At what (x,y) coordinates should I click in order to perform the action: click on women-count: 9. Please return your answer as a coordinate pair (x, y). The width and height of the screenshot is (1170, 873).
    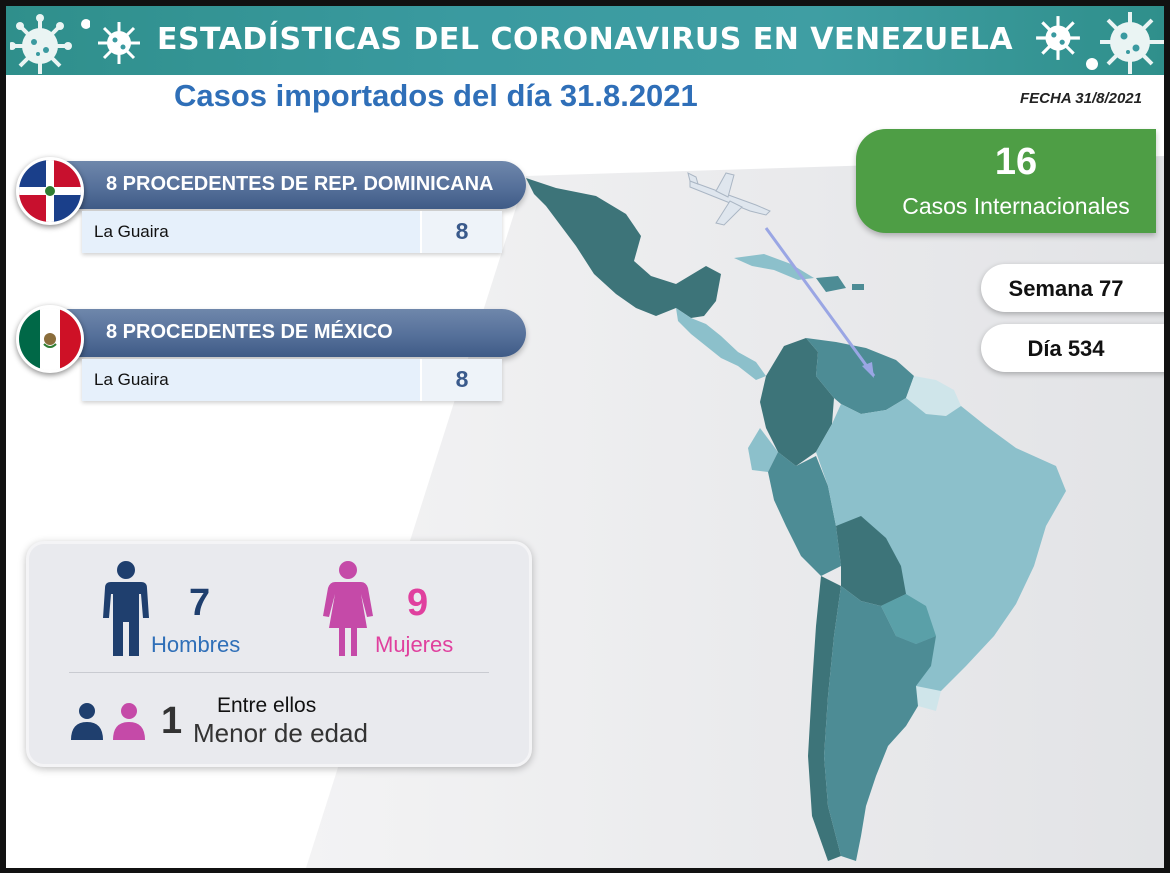
    Looking at the image, I should click on (418, 603).